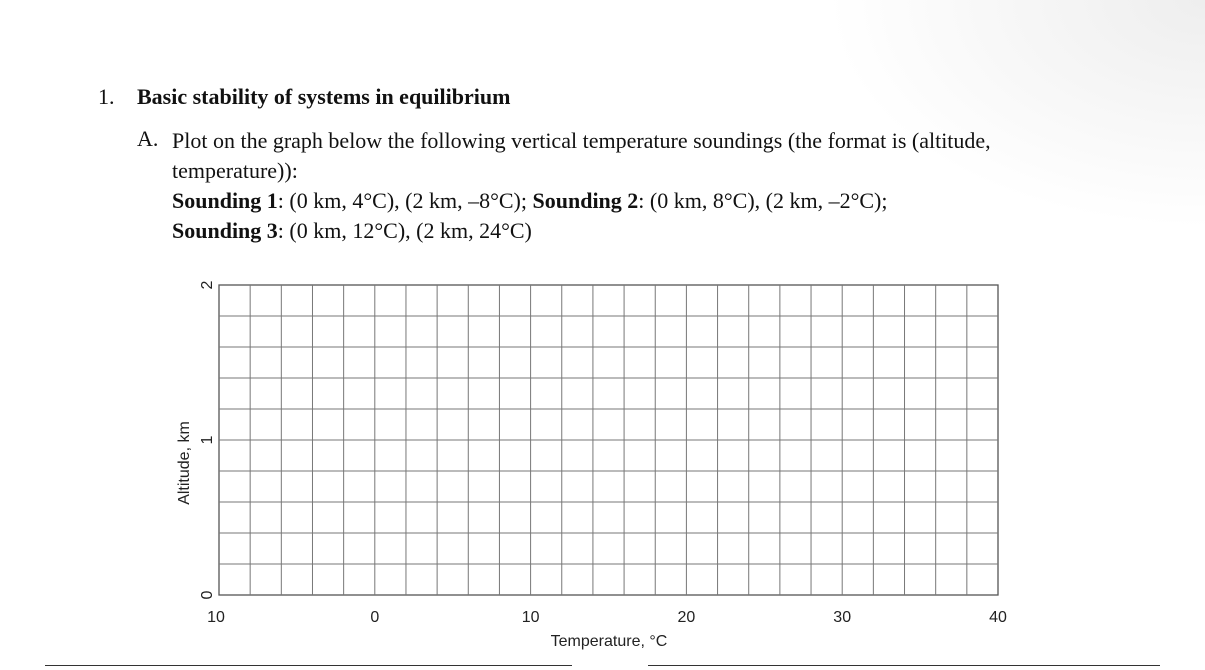 The image size is (1205, 670). I want to click on sounding-3-label: Sounding 3, so click(225, 230).